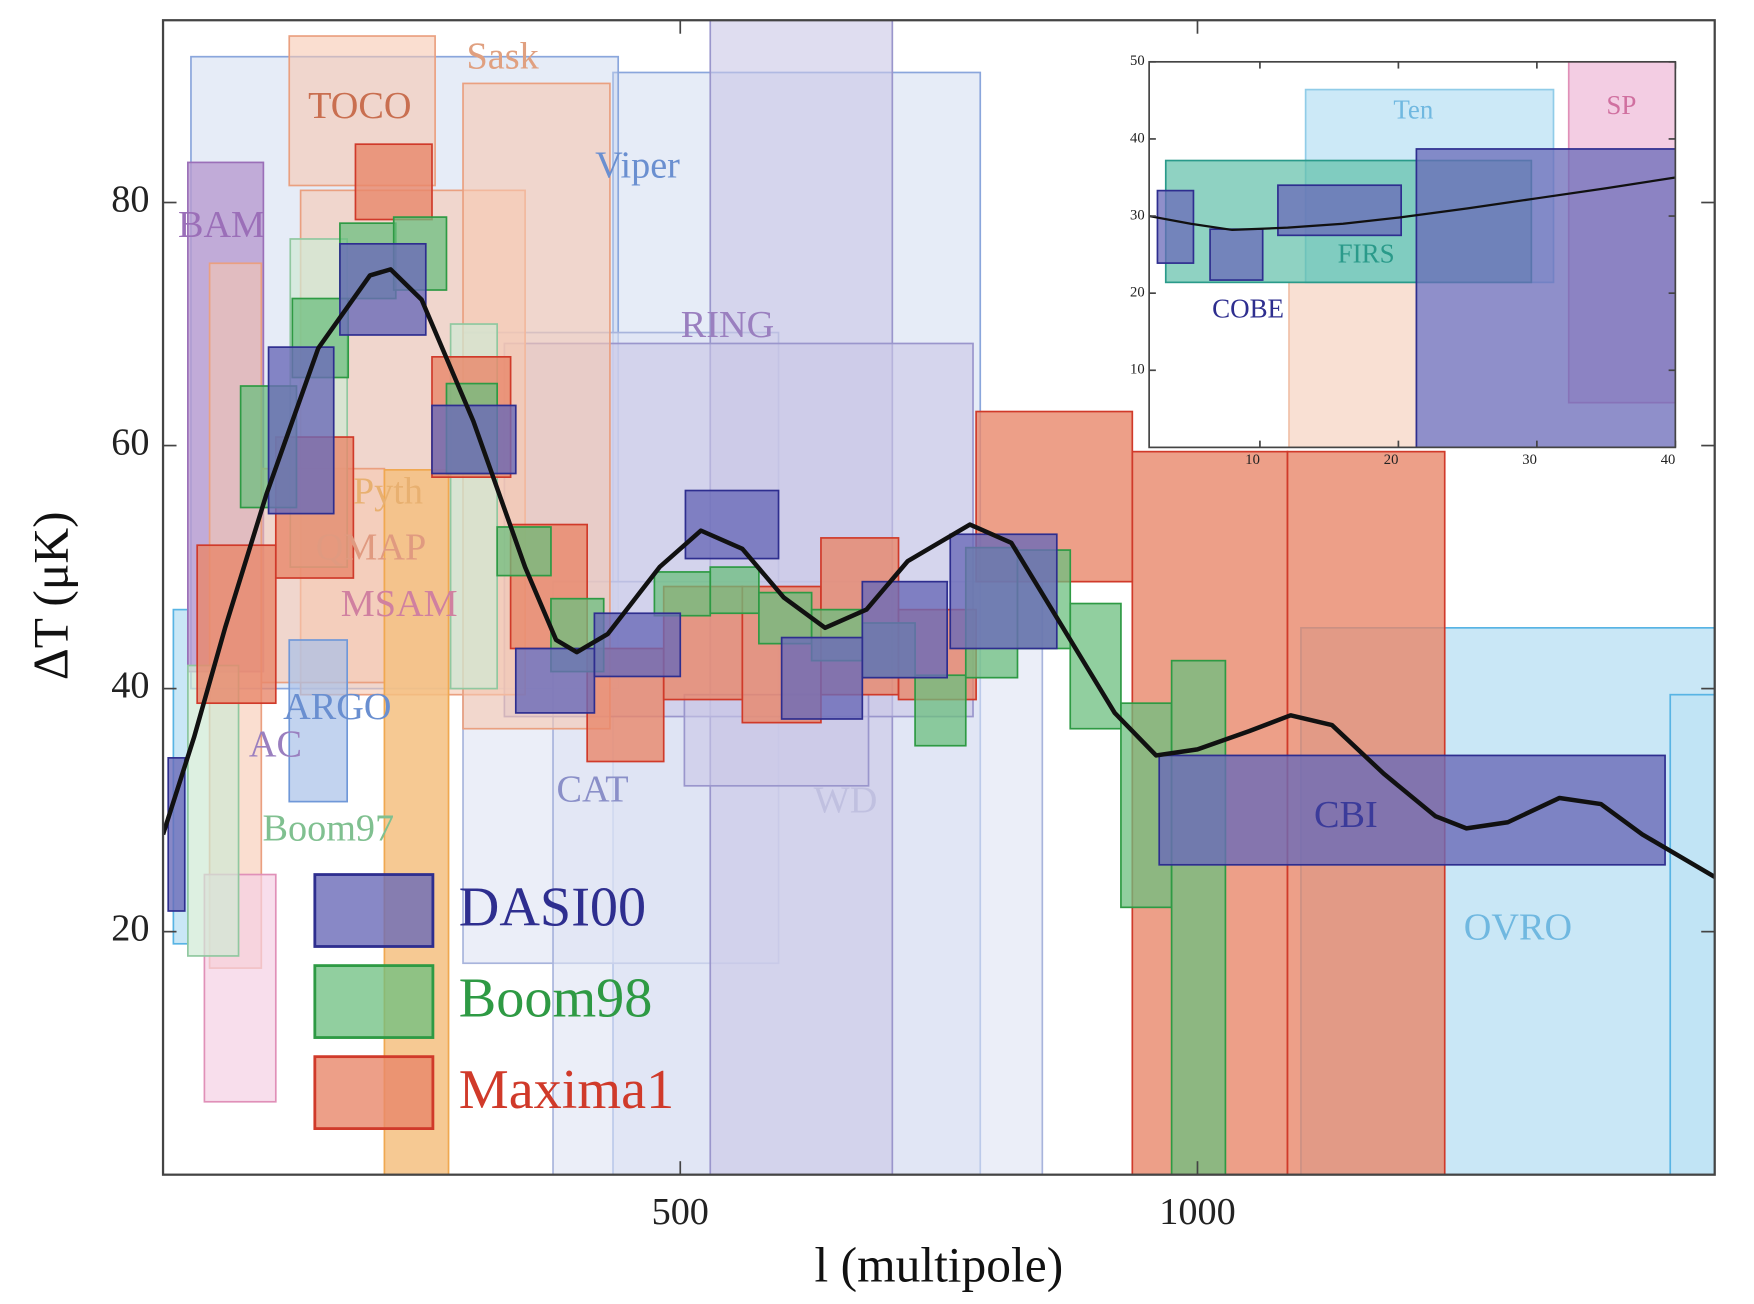 The height and width of the screenshot is (1304, 1754). I want to click on annotation: COBE, so click(1248, 309).